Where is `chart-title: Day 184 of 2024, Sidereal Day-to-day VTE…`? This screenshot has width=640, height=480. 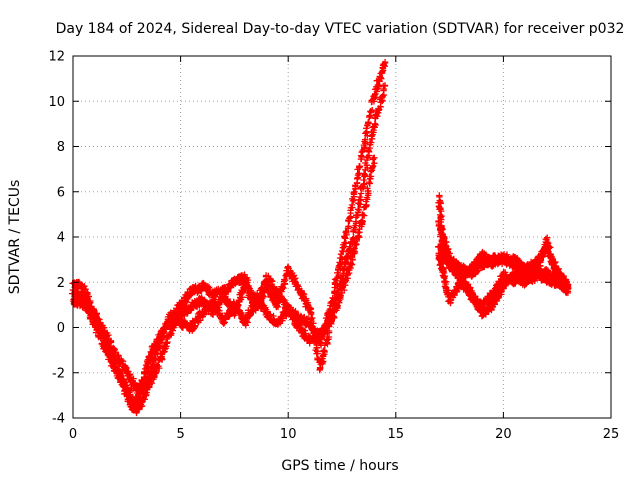 chart-title: Day 184 of 2024, Sidereal Day-to-day VTE… is located at coordinates (340, 29).